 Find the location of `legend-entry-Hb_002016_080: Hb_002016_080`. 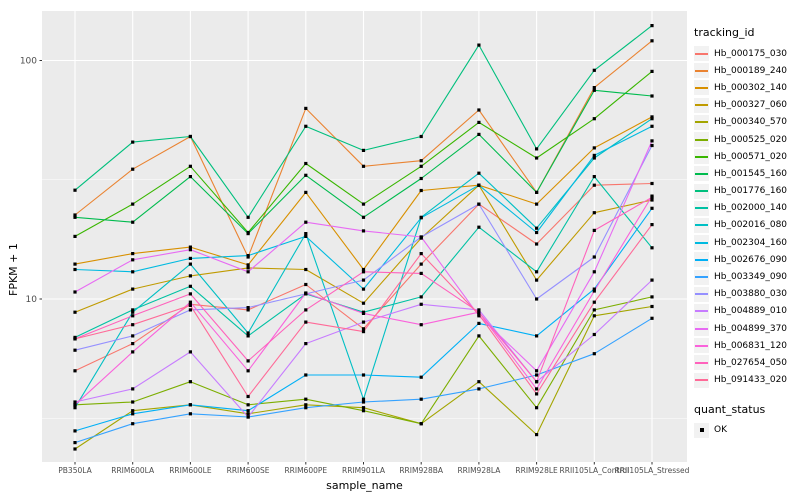

legend-entry-Hb_002016_080: Hb_002016_080 is located at coordinates (746, 225).